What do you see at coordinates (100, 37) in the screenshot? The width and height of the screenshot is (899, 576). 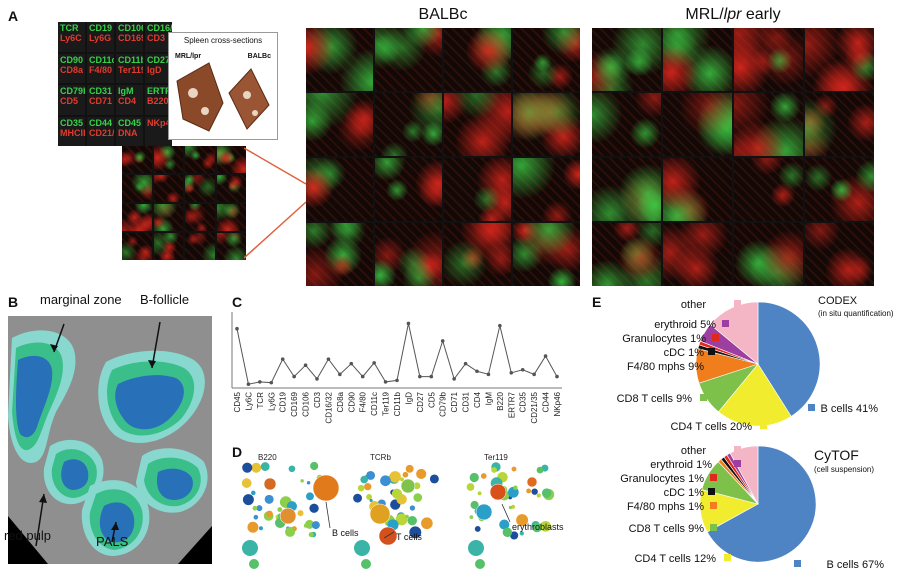 I see `legend-cell: CD19 Ly6G` at bounding box center [100, 37].